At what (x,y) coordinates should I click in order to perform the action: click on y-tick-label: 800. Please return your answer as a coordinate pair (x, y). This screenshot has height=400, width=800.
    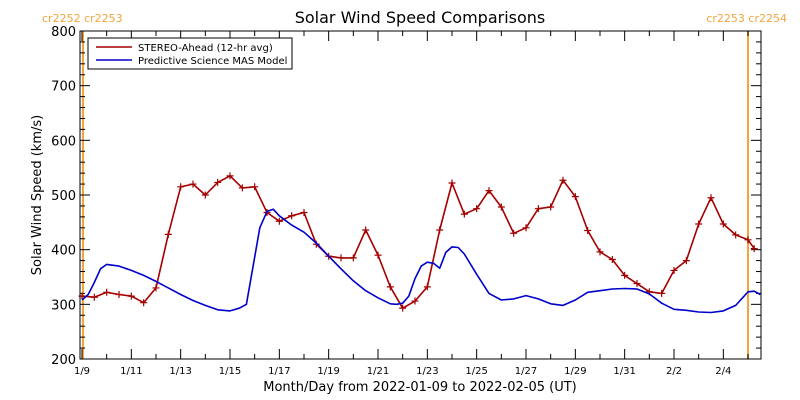
    Looking at the image, I should click on (63, 32).